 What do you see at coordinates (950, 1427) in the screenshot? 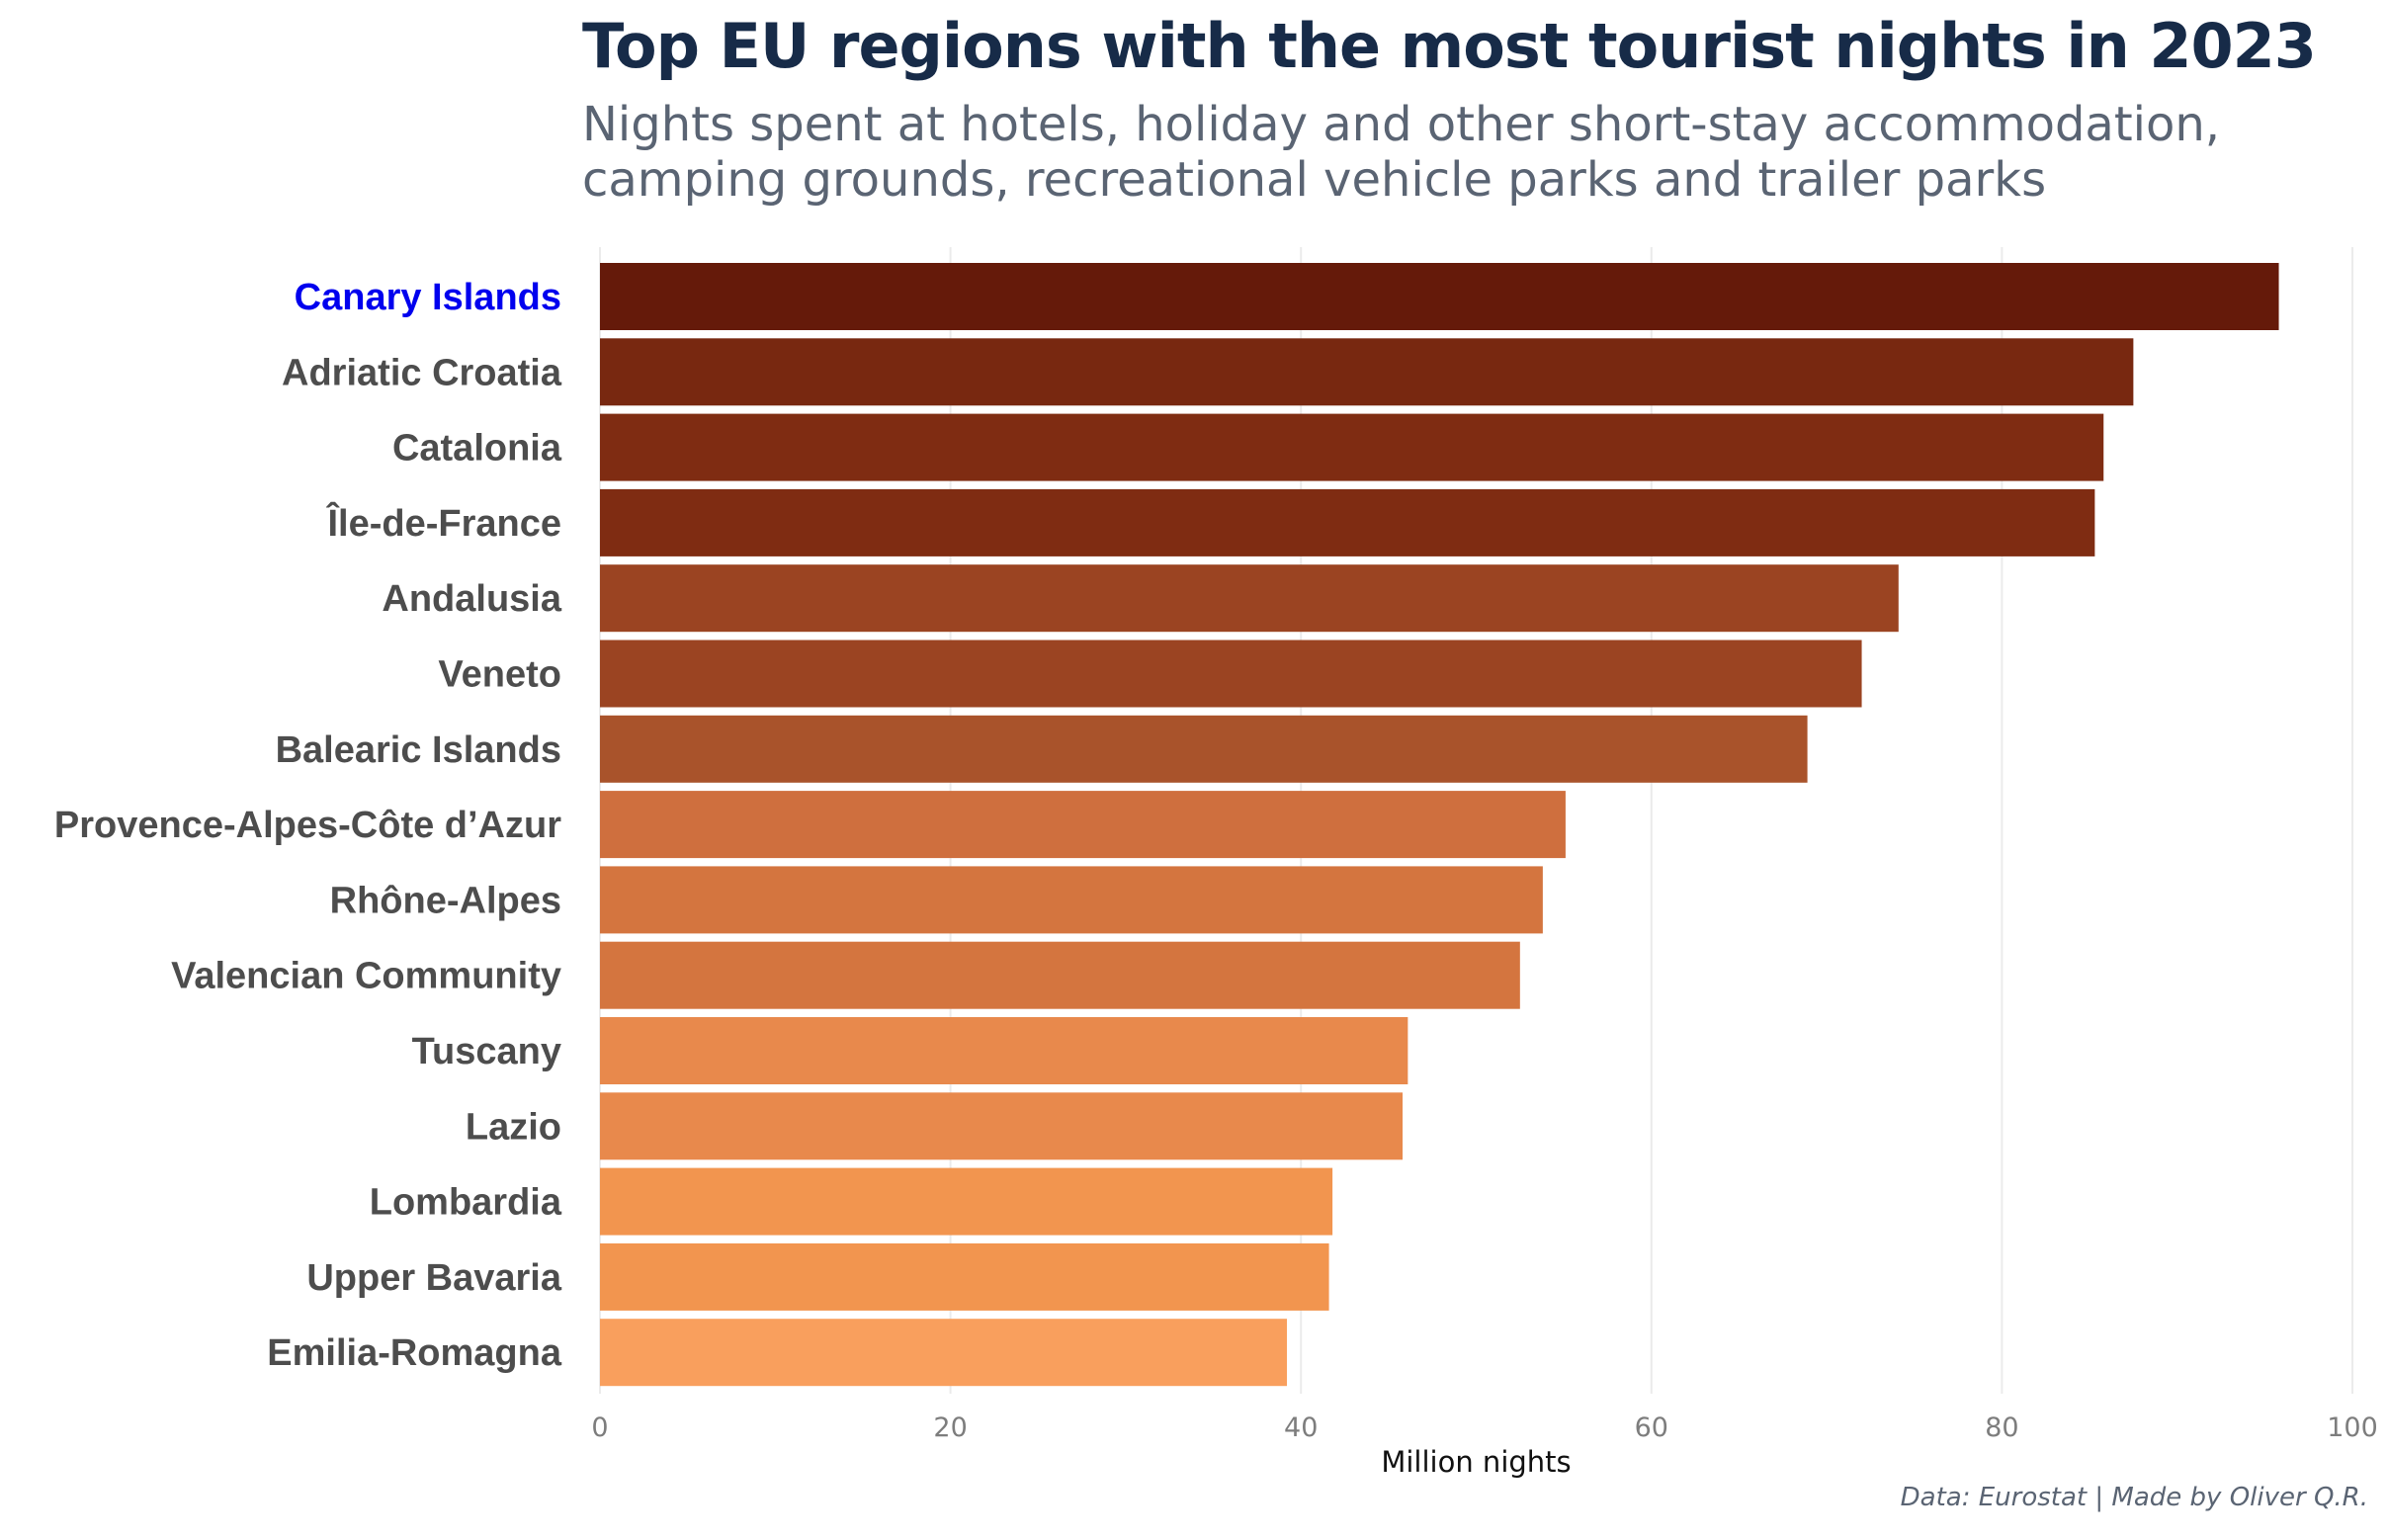
I see `x-tick-label: 20` at bounding box center [950, 1427].